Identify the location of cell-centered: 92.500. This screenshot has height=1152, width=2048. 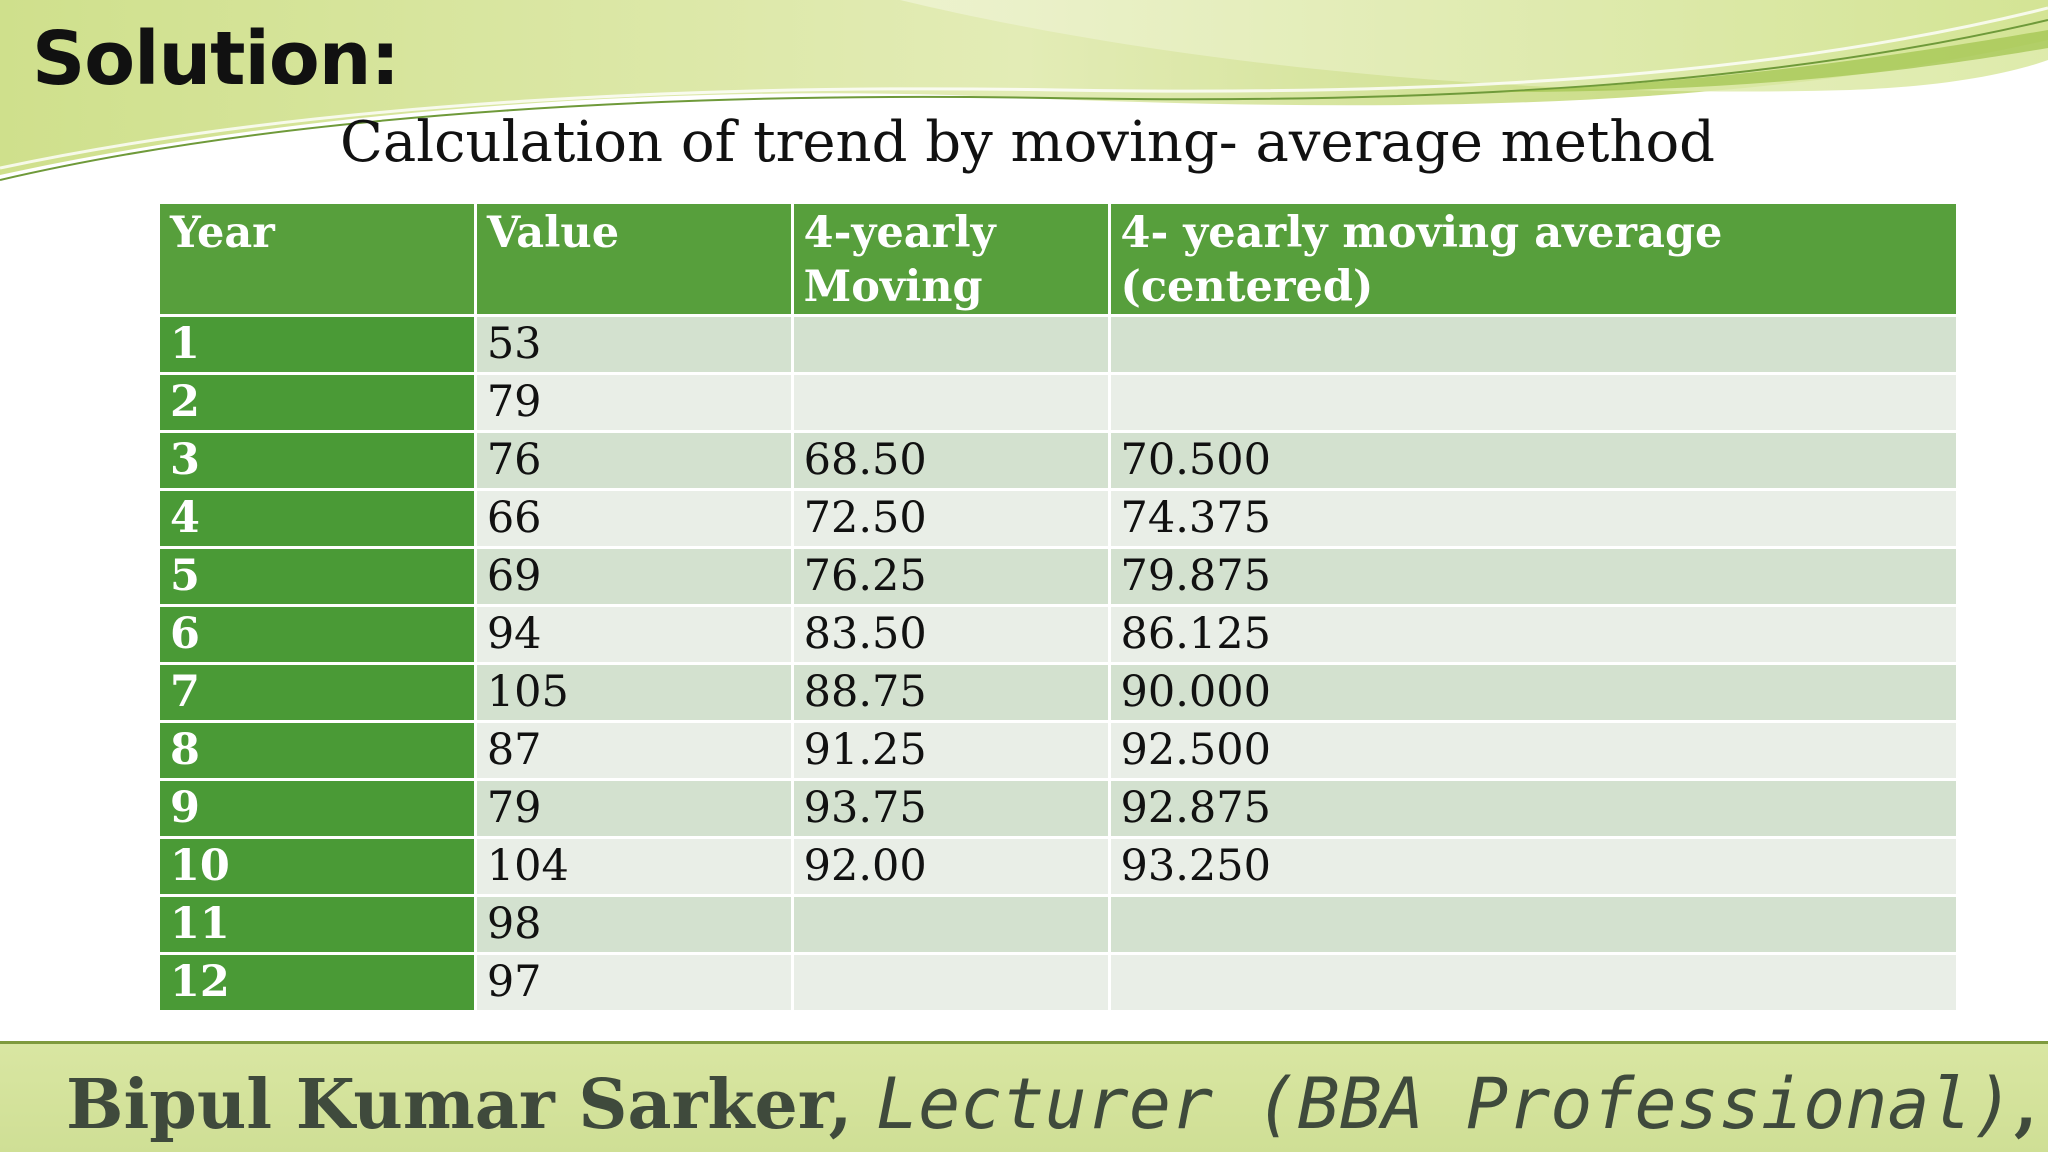
(1533, 750).